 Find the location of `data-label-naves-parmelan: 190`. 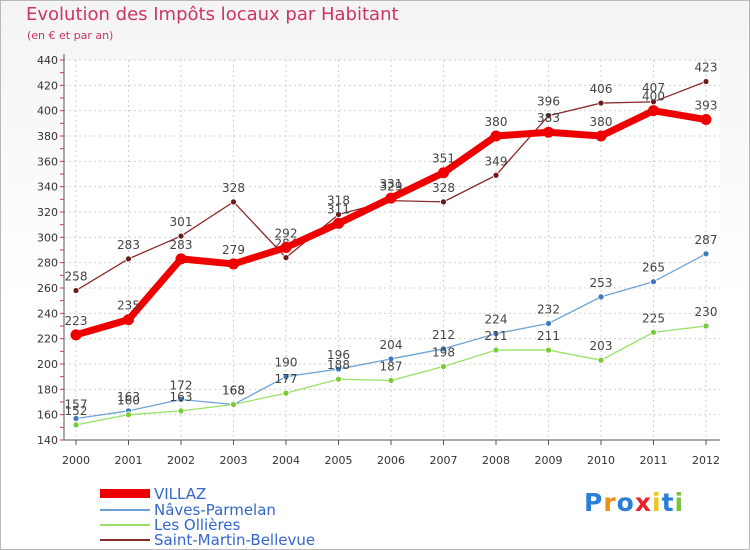

data-label-naves-parmelan: 190 is located at coordinates (286, 363).